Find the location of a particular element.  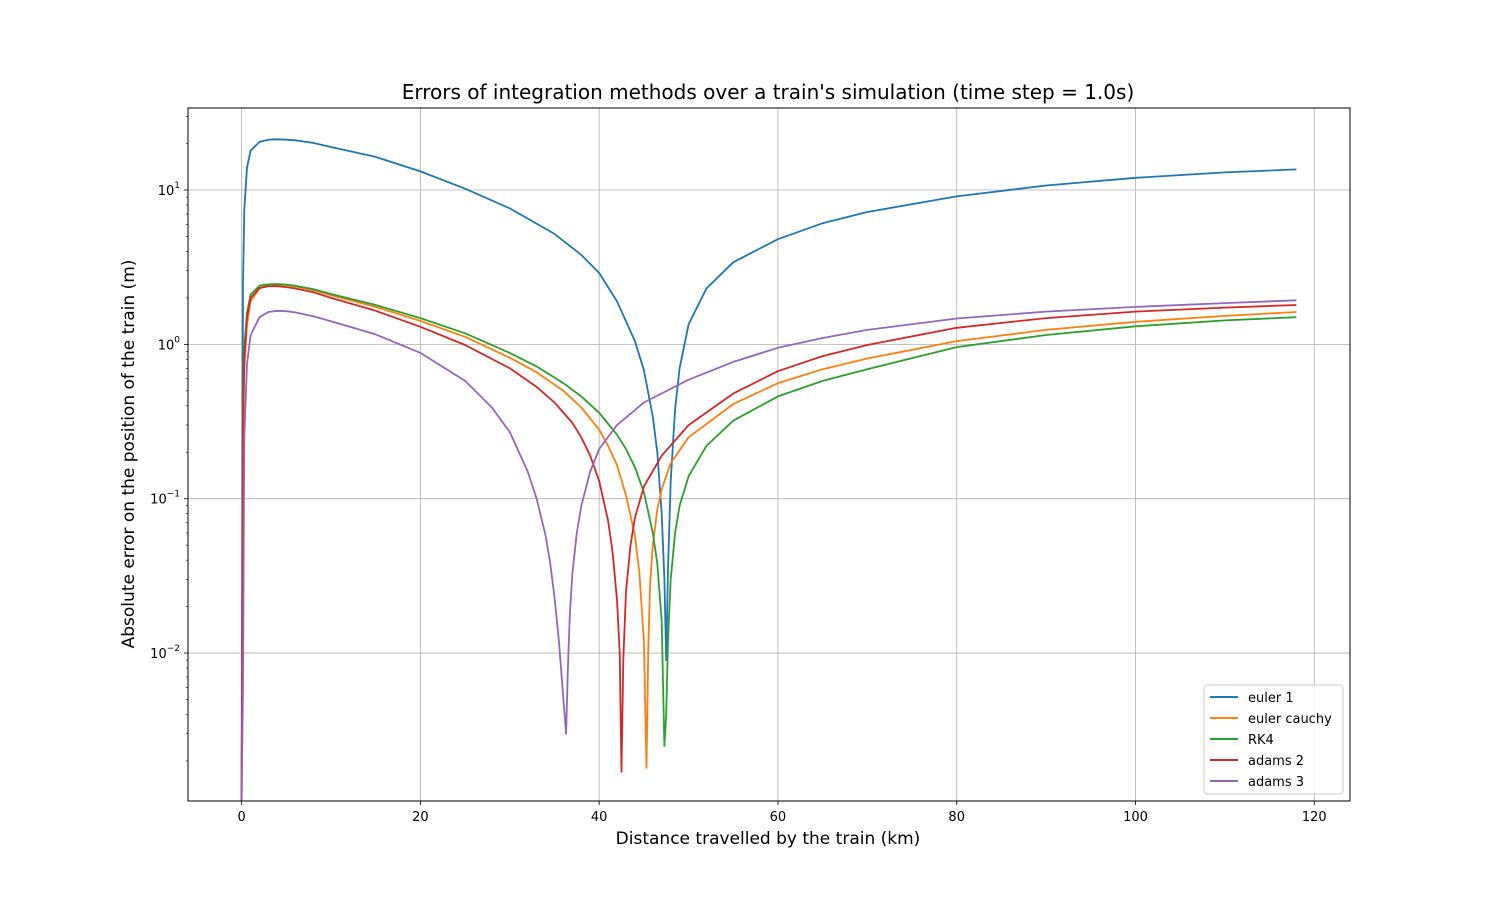

y-tick-exponent: 1 is located at coordinates (177, 186).